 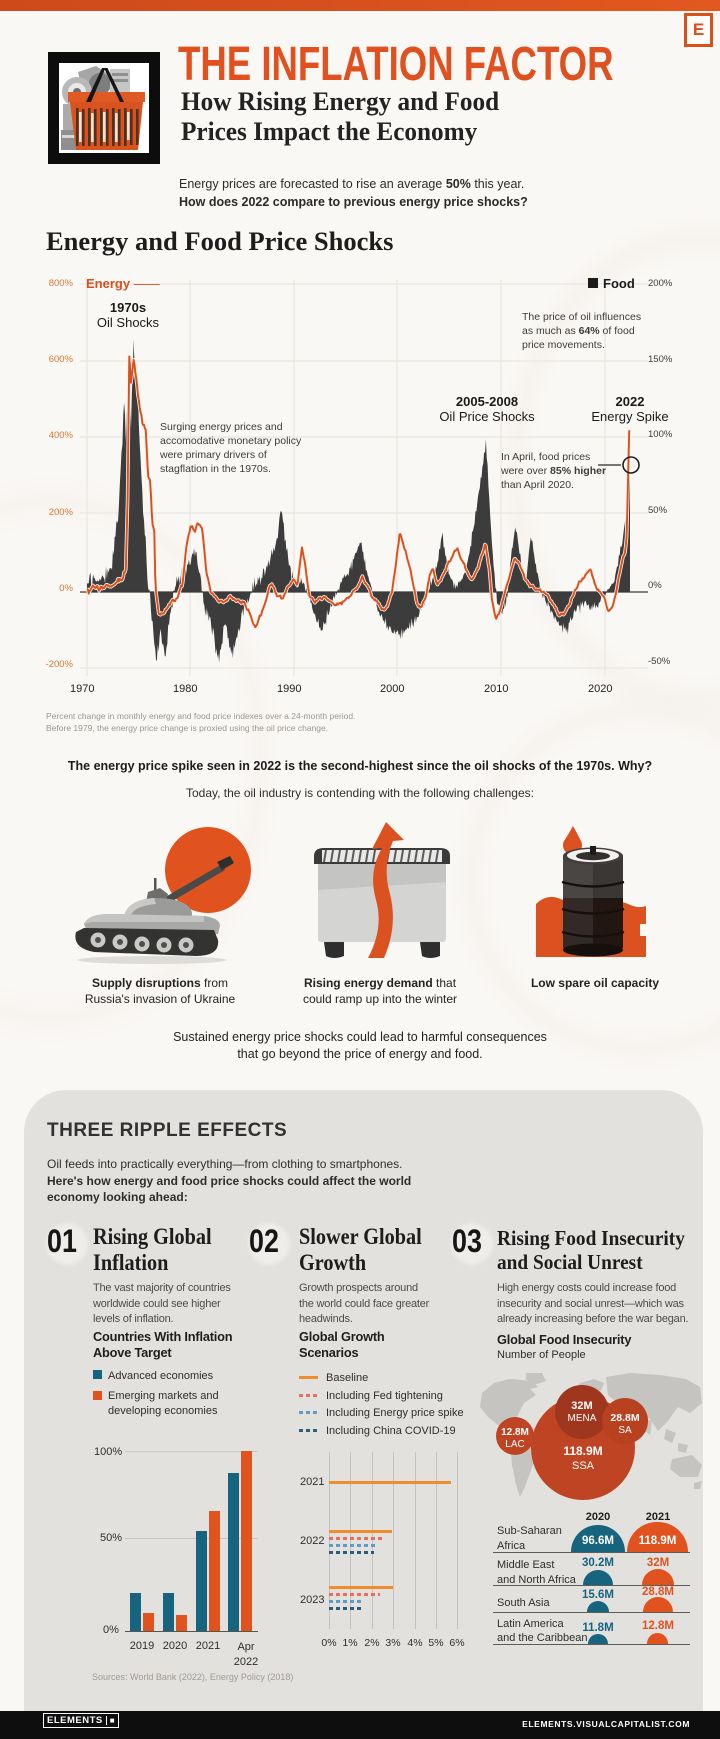 What do you see at coordinates (582, 1451) in the screenshot?
I see `svg-text: 118.9M` at bounding box center [582, 1451].